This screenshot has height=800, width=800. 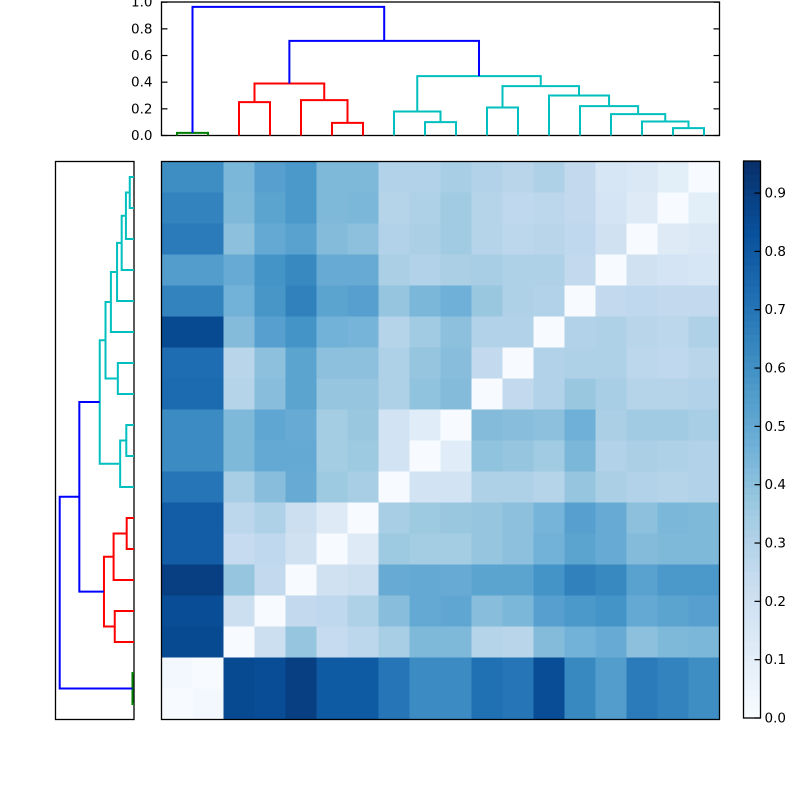 What do you see at coordinates (775, 485) in the screenshot?
I see `colorbar-tick-label: 0.4` at bounding box center [775, 485].